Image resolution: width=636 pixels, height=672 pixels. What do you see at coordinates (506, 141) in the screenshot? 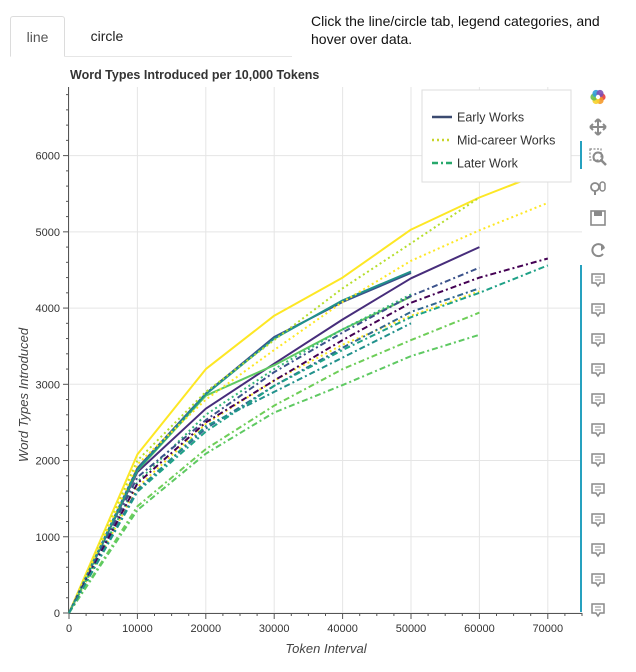
I see `legend-item-label: Mid-career Works` at bounding box center [506, 141].